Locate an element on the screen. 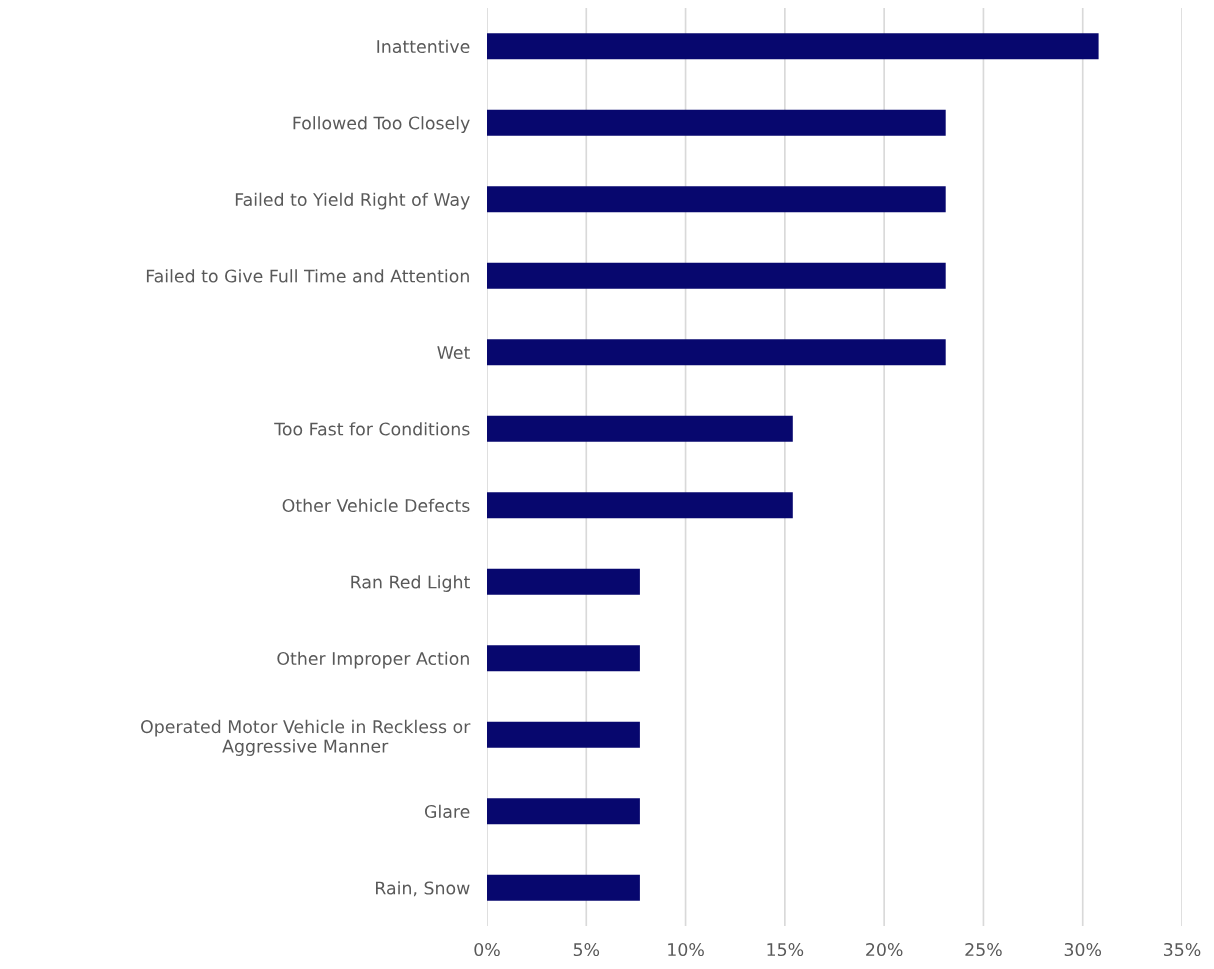 The width and height of the screenshot is (1214, 969). y-tick-label: Too Fast for Conditions is located at coordinates (372, 429).